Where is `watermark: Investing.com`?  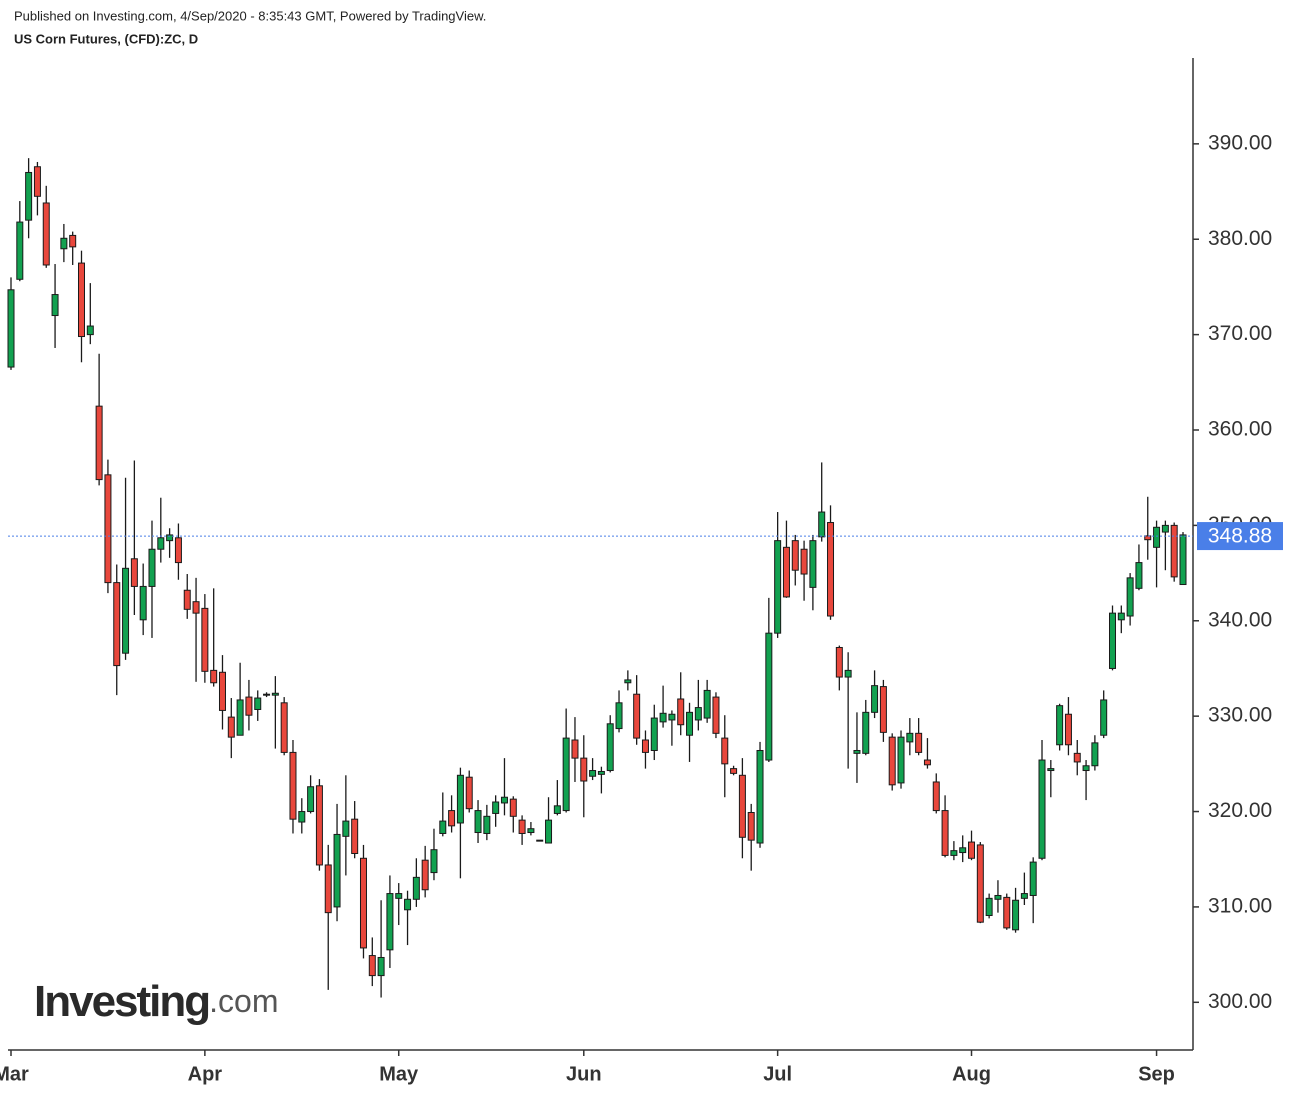
watermark: Investing.com is located at coordinates (156, 1001).